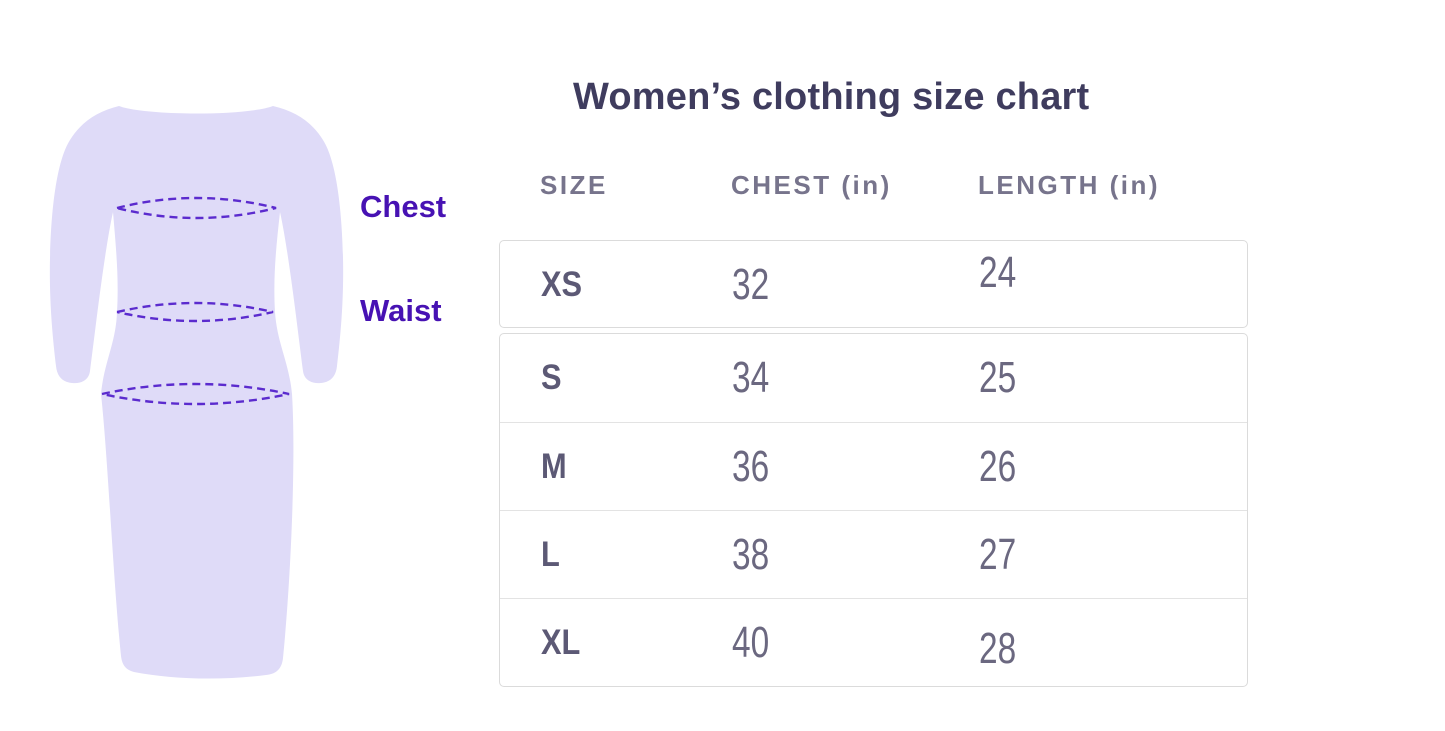 The width and height of the screenshot is (1445, 731). What do you see at coordinates (550, 554) in the screenshot?
I see `size-cell: L` at bounding box center [550, 554].